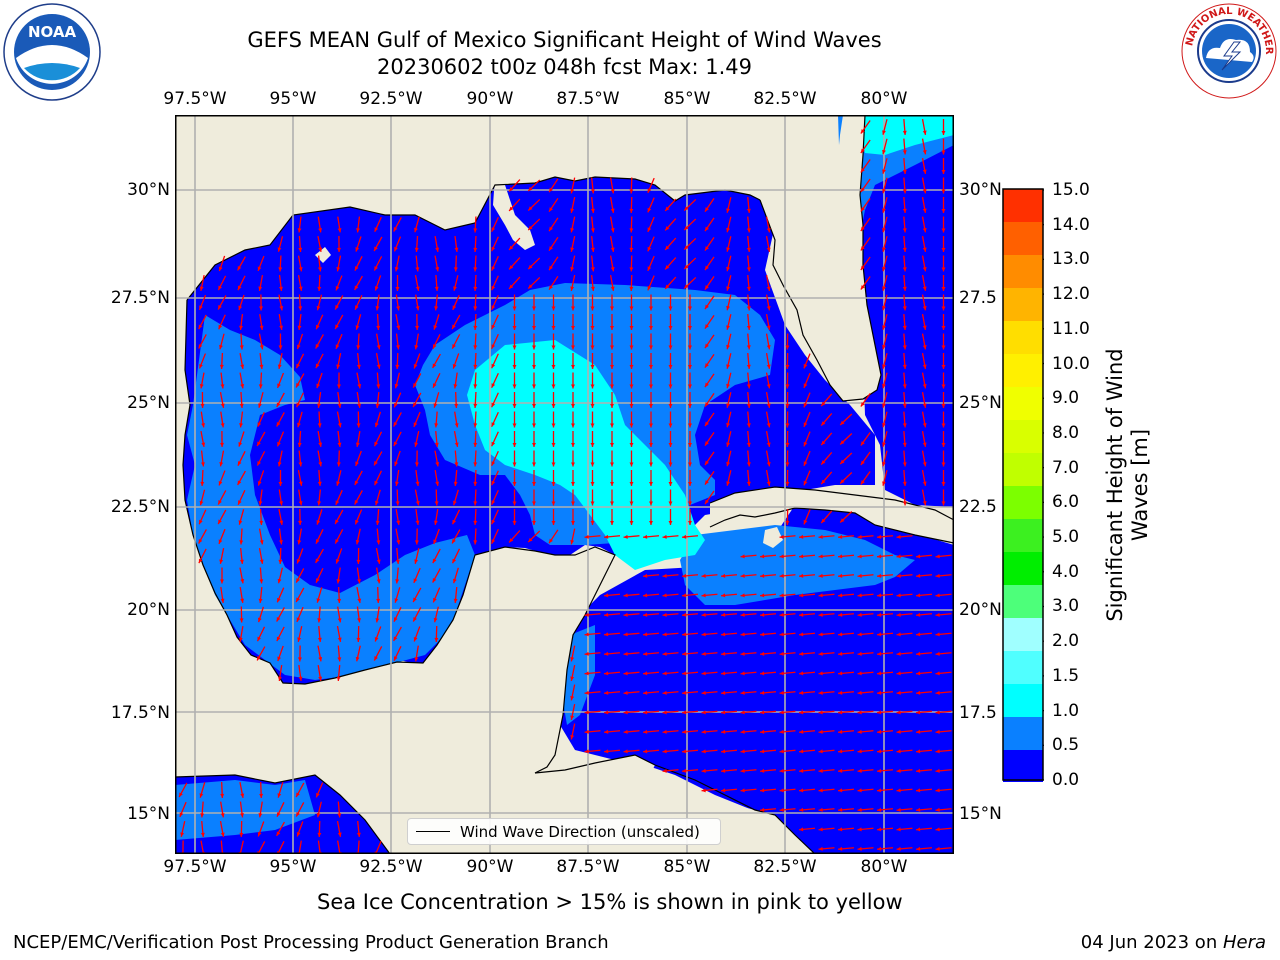  Describe the element at coordinates (1066, 502) in the screenshot. I see `colorbar-tick-label: 6.0` at that location.